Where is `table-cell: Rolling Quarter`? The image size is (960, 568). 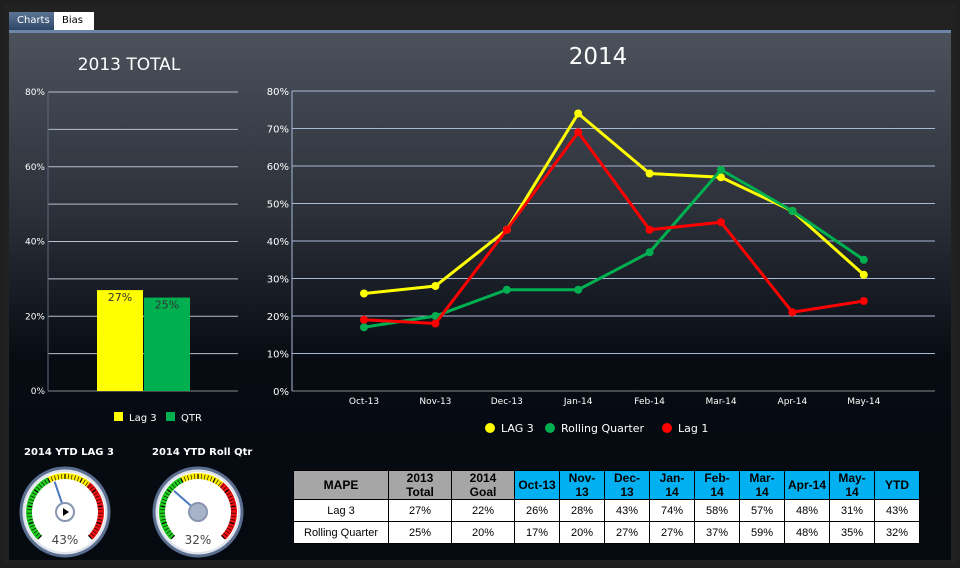
table-cell: Rolling Quarter is located at coordinates (341, 532).